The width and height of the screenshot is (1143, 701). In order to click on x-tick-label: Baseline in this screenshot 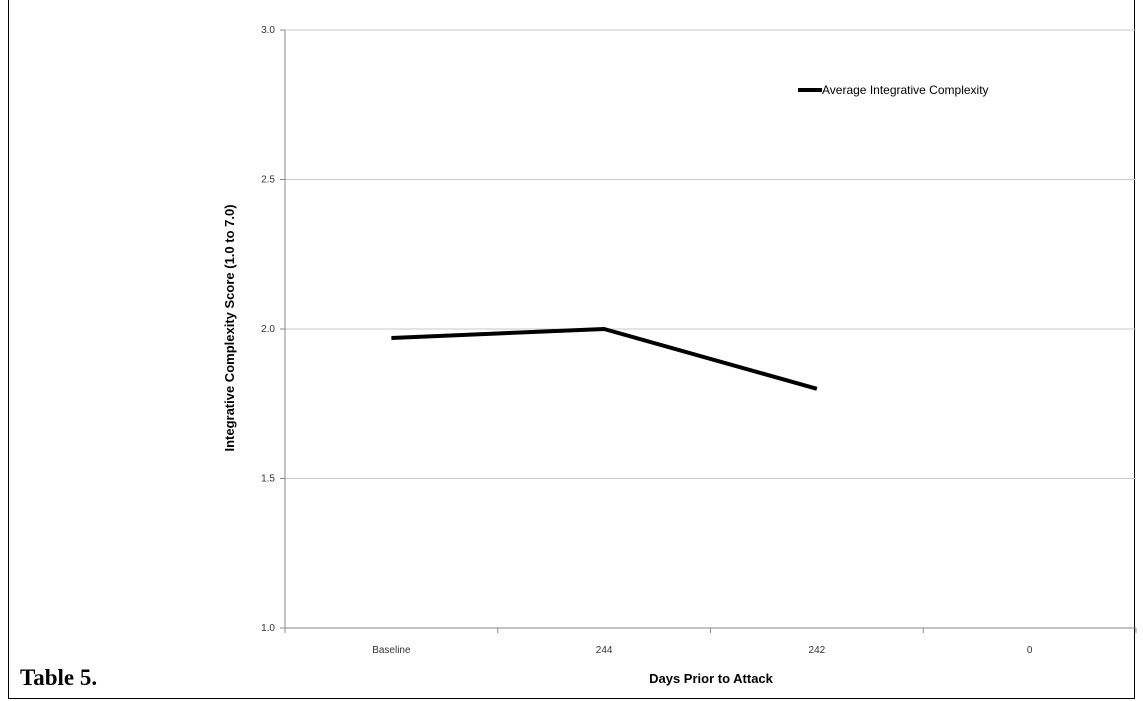, I will do `click(391, 650)`.